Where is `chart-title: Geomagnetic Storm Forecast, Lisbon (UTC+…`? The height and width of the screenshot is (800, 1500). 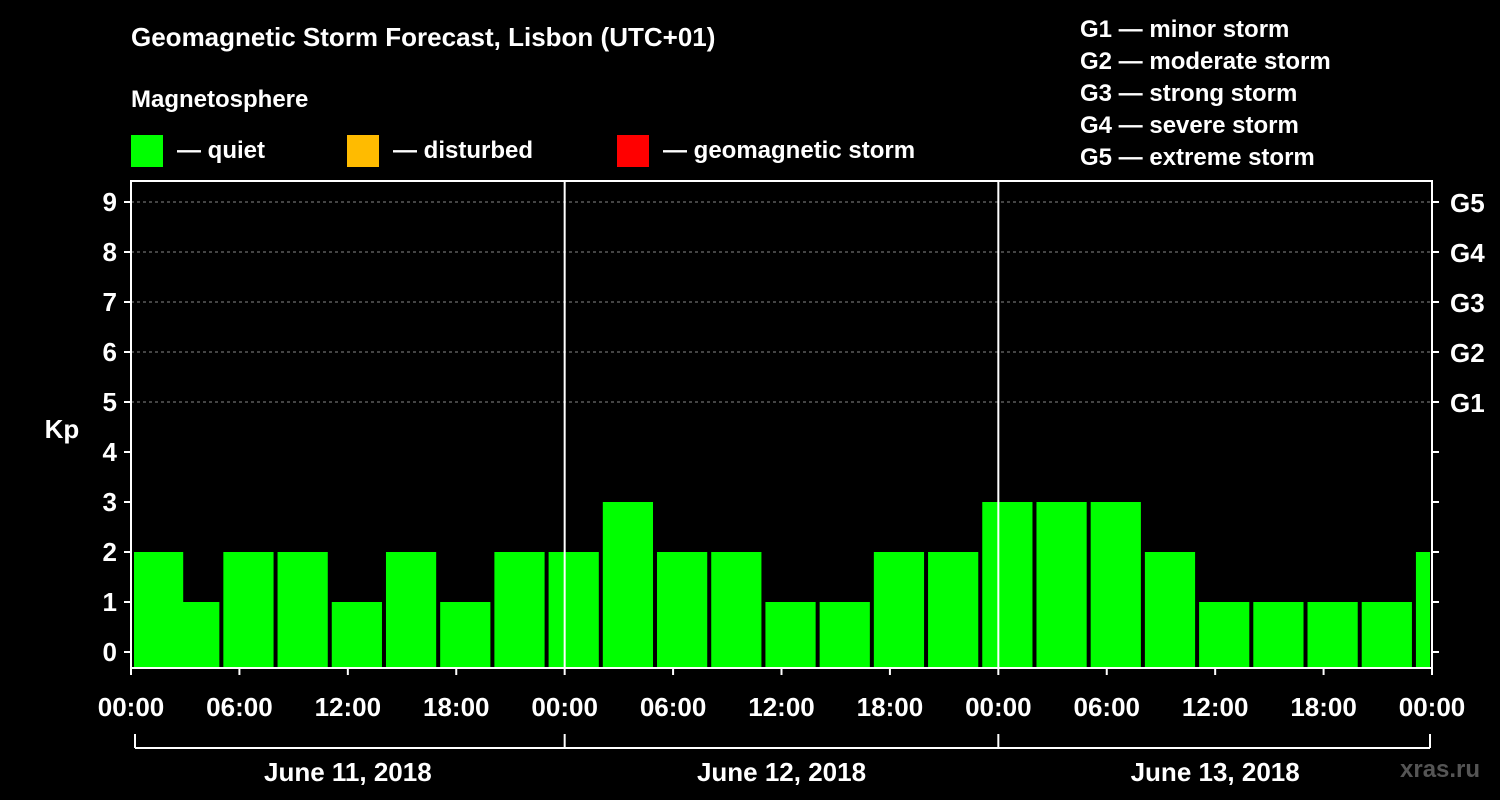
chart-title: Geomagnetic Storm Forecast, Lisbon (UTC+… is located at coordinates (423, 37).